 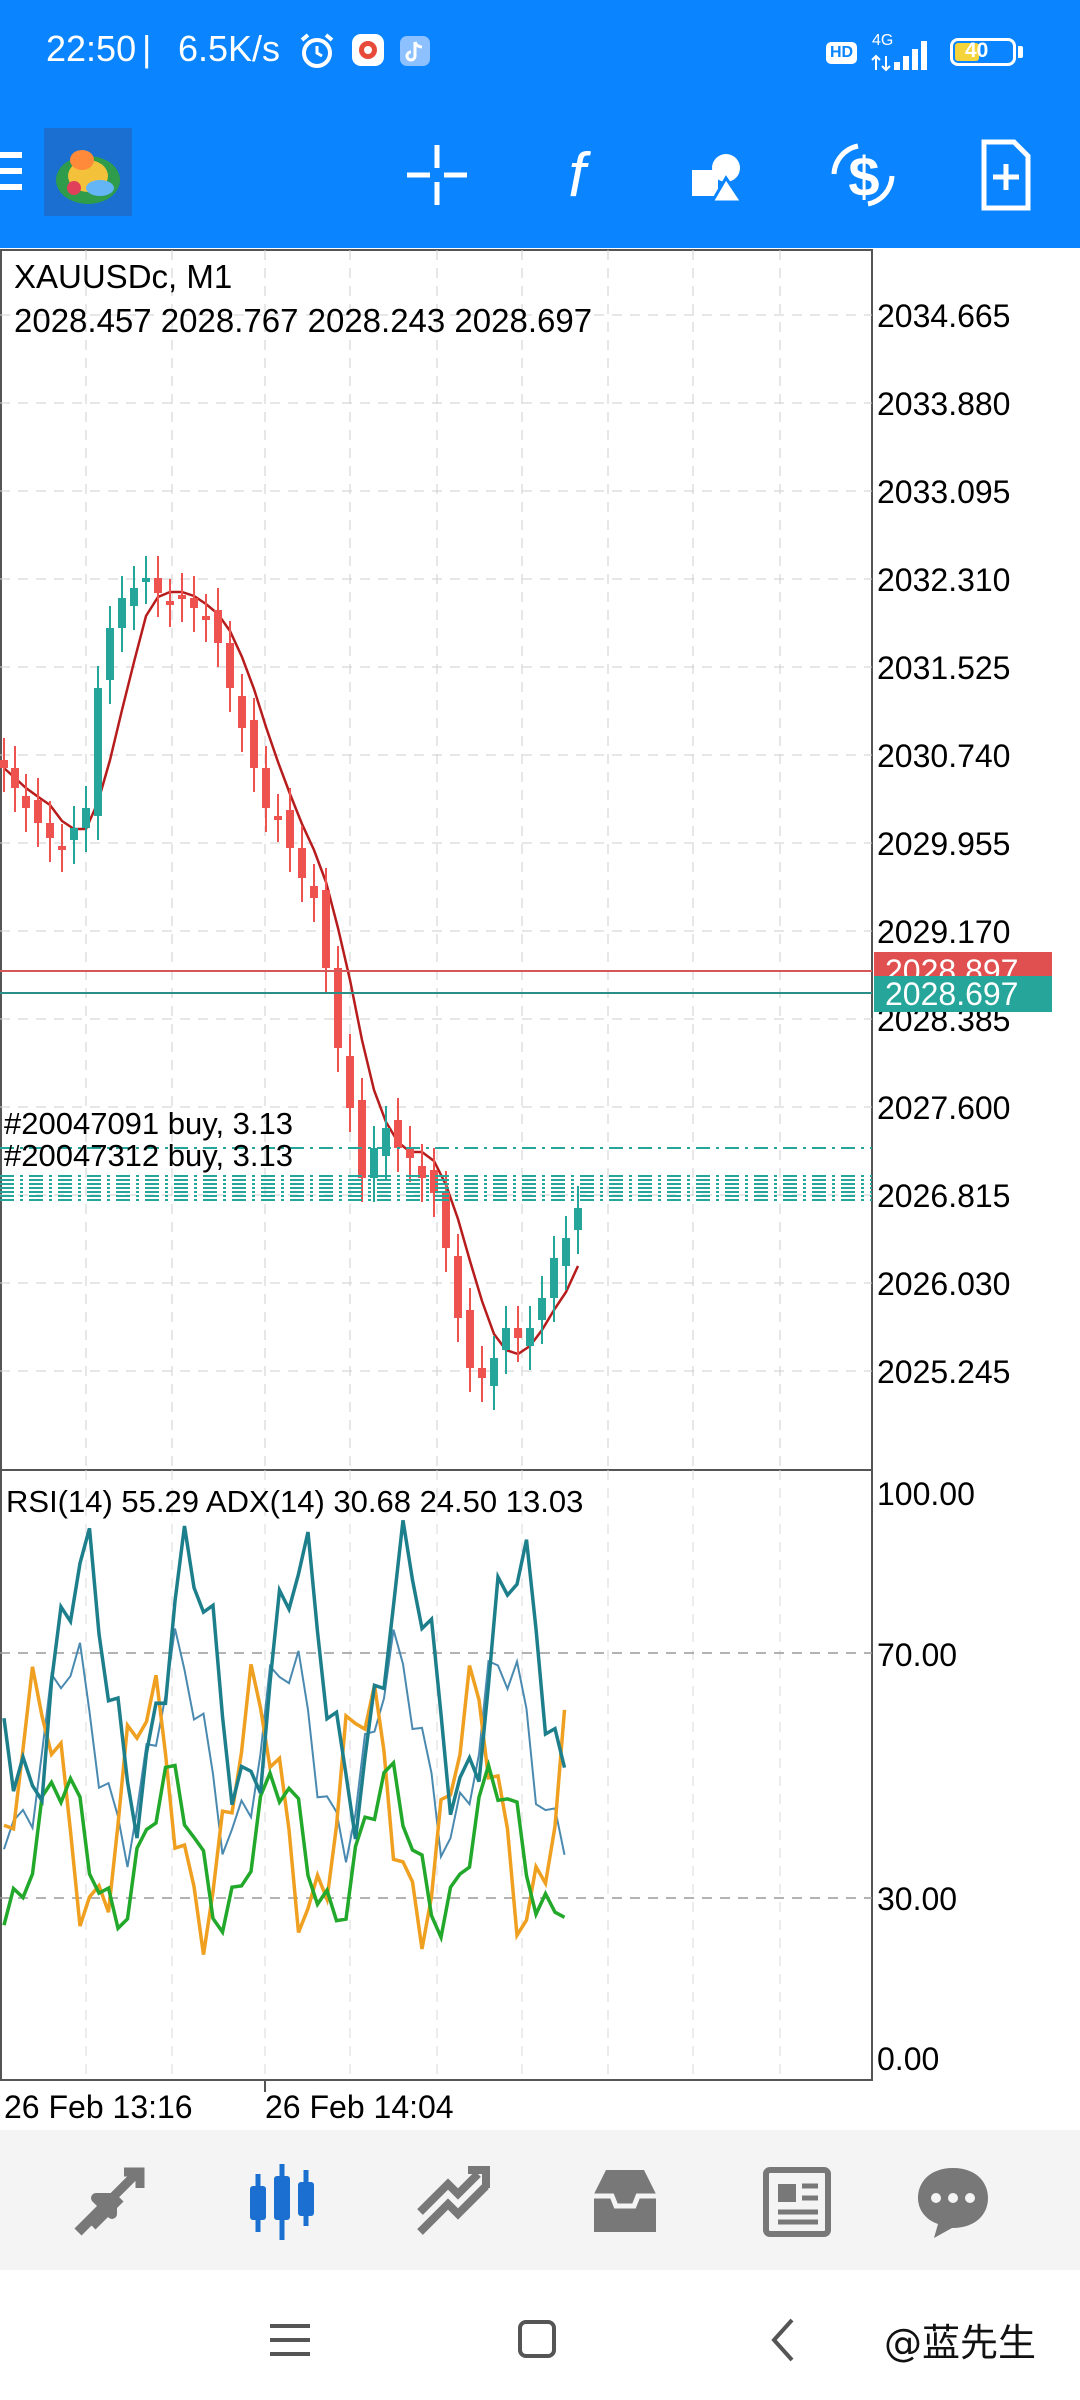 What do you see at coordinates (281, 2201) in the screenshot?
I see `chart-icon` at bounding box center [281, 2201].